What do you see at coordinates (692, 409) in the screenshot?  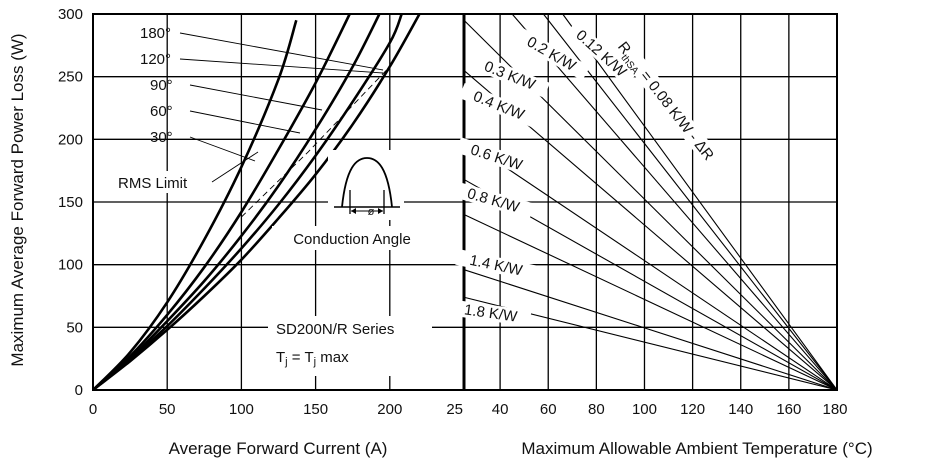 I see `right-x-tick-label-120: 120` at bounding box center [692, 409].